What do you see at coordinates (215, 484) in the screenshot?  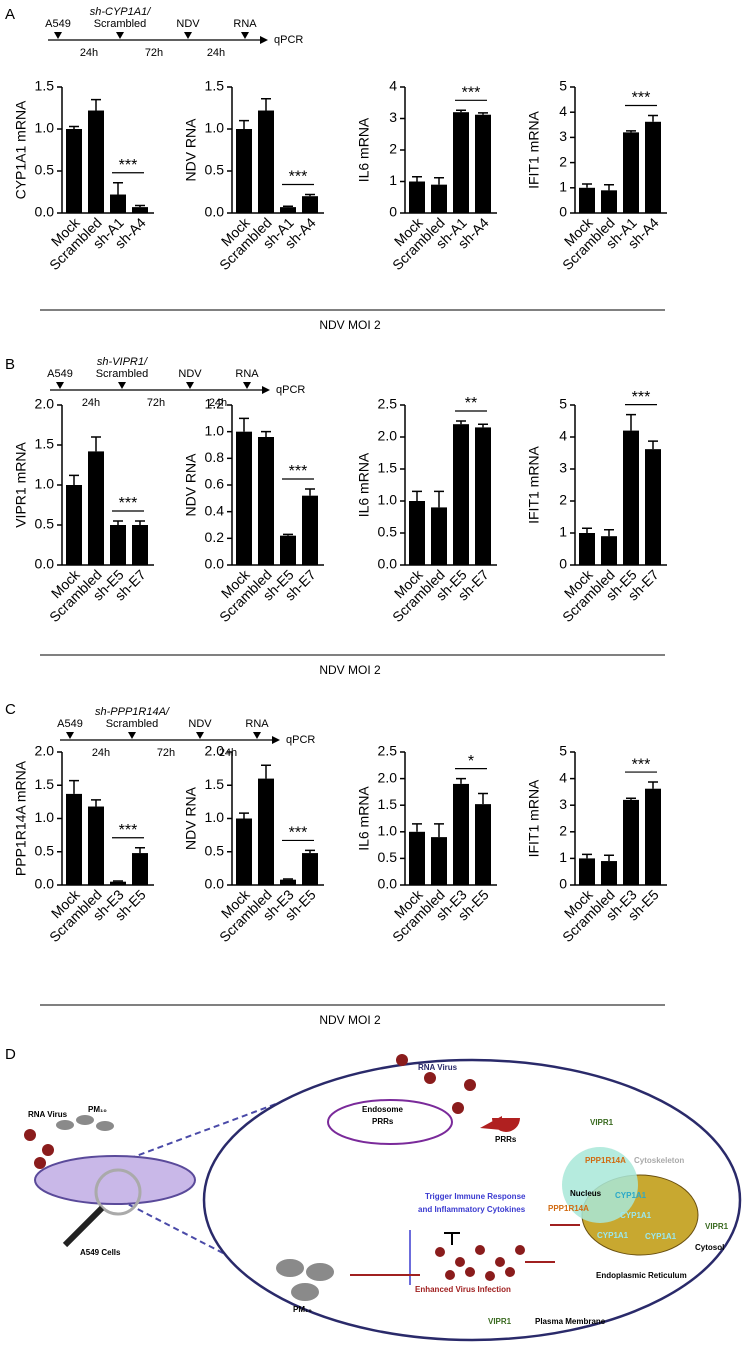 I see `y-tick-label: 0.6` at bounding box center [215, 484].